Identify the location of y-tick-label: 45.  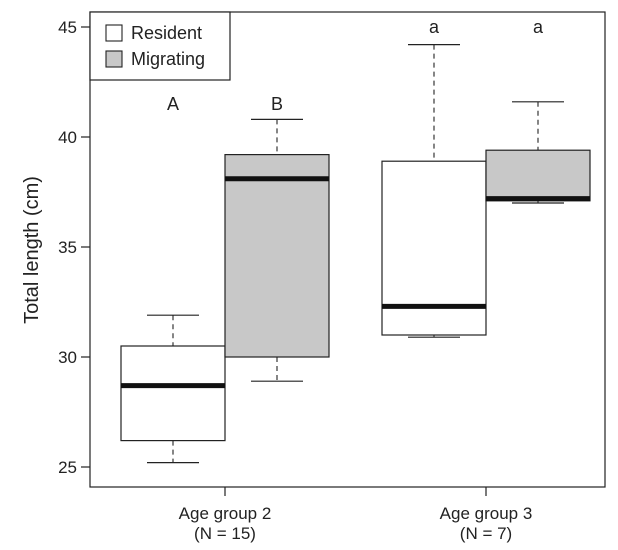
(67, 27).